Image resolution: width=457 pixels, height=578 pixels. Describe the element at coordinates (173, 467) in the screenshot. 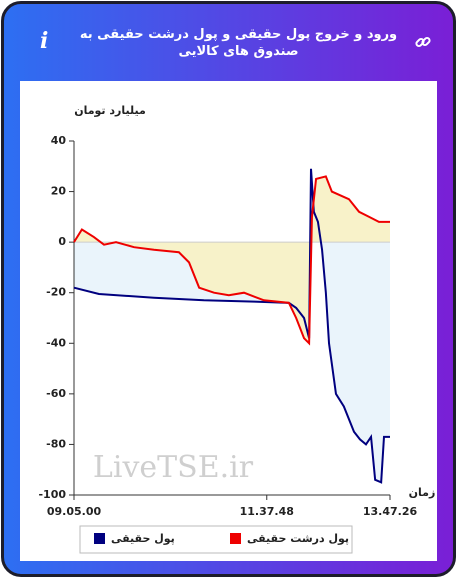

I see `watermark: LiveTSE.ir` at that location.